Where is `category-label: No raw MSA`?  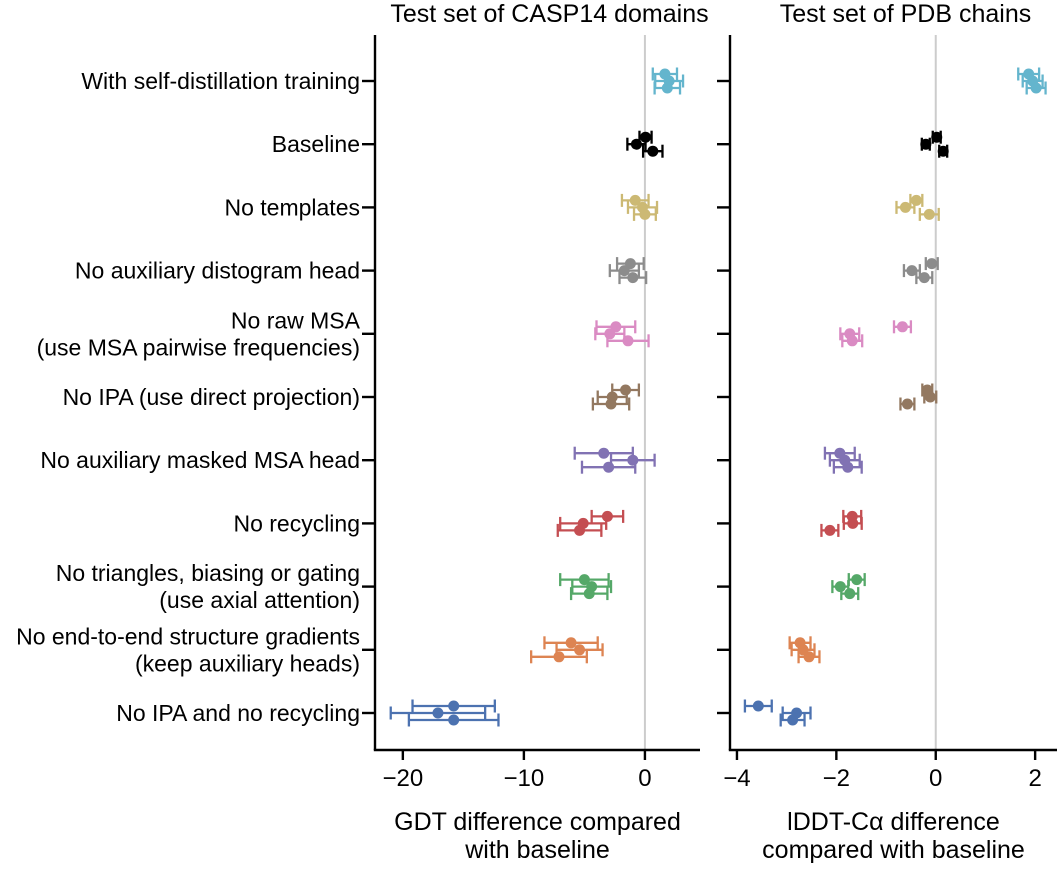
category-label: No raw MSA is located at coordinates (296, 320).